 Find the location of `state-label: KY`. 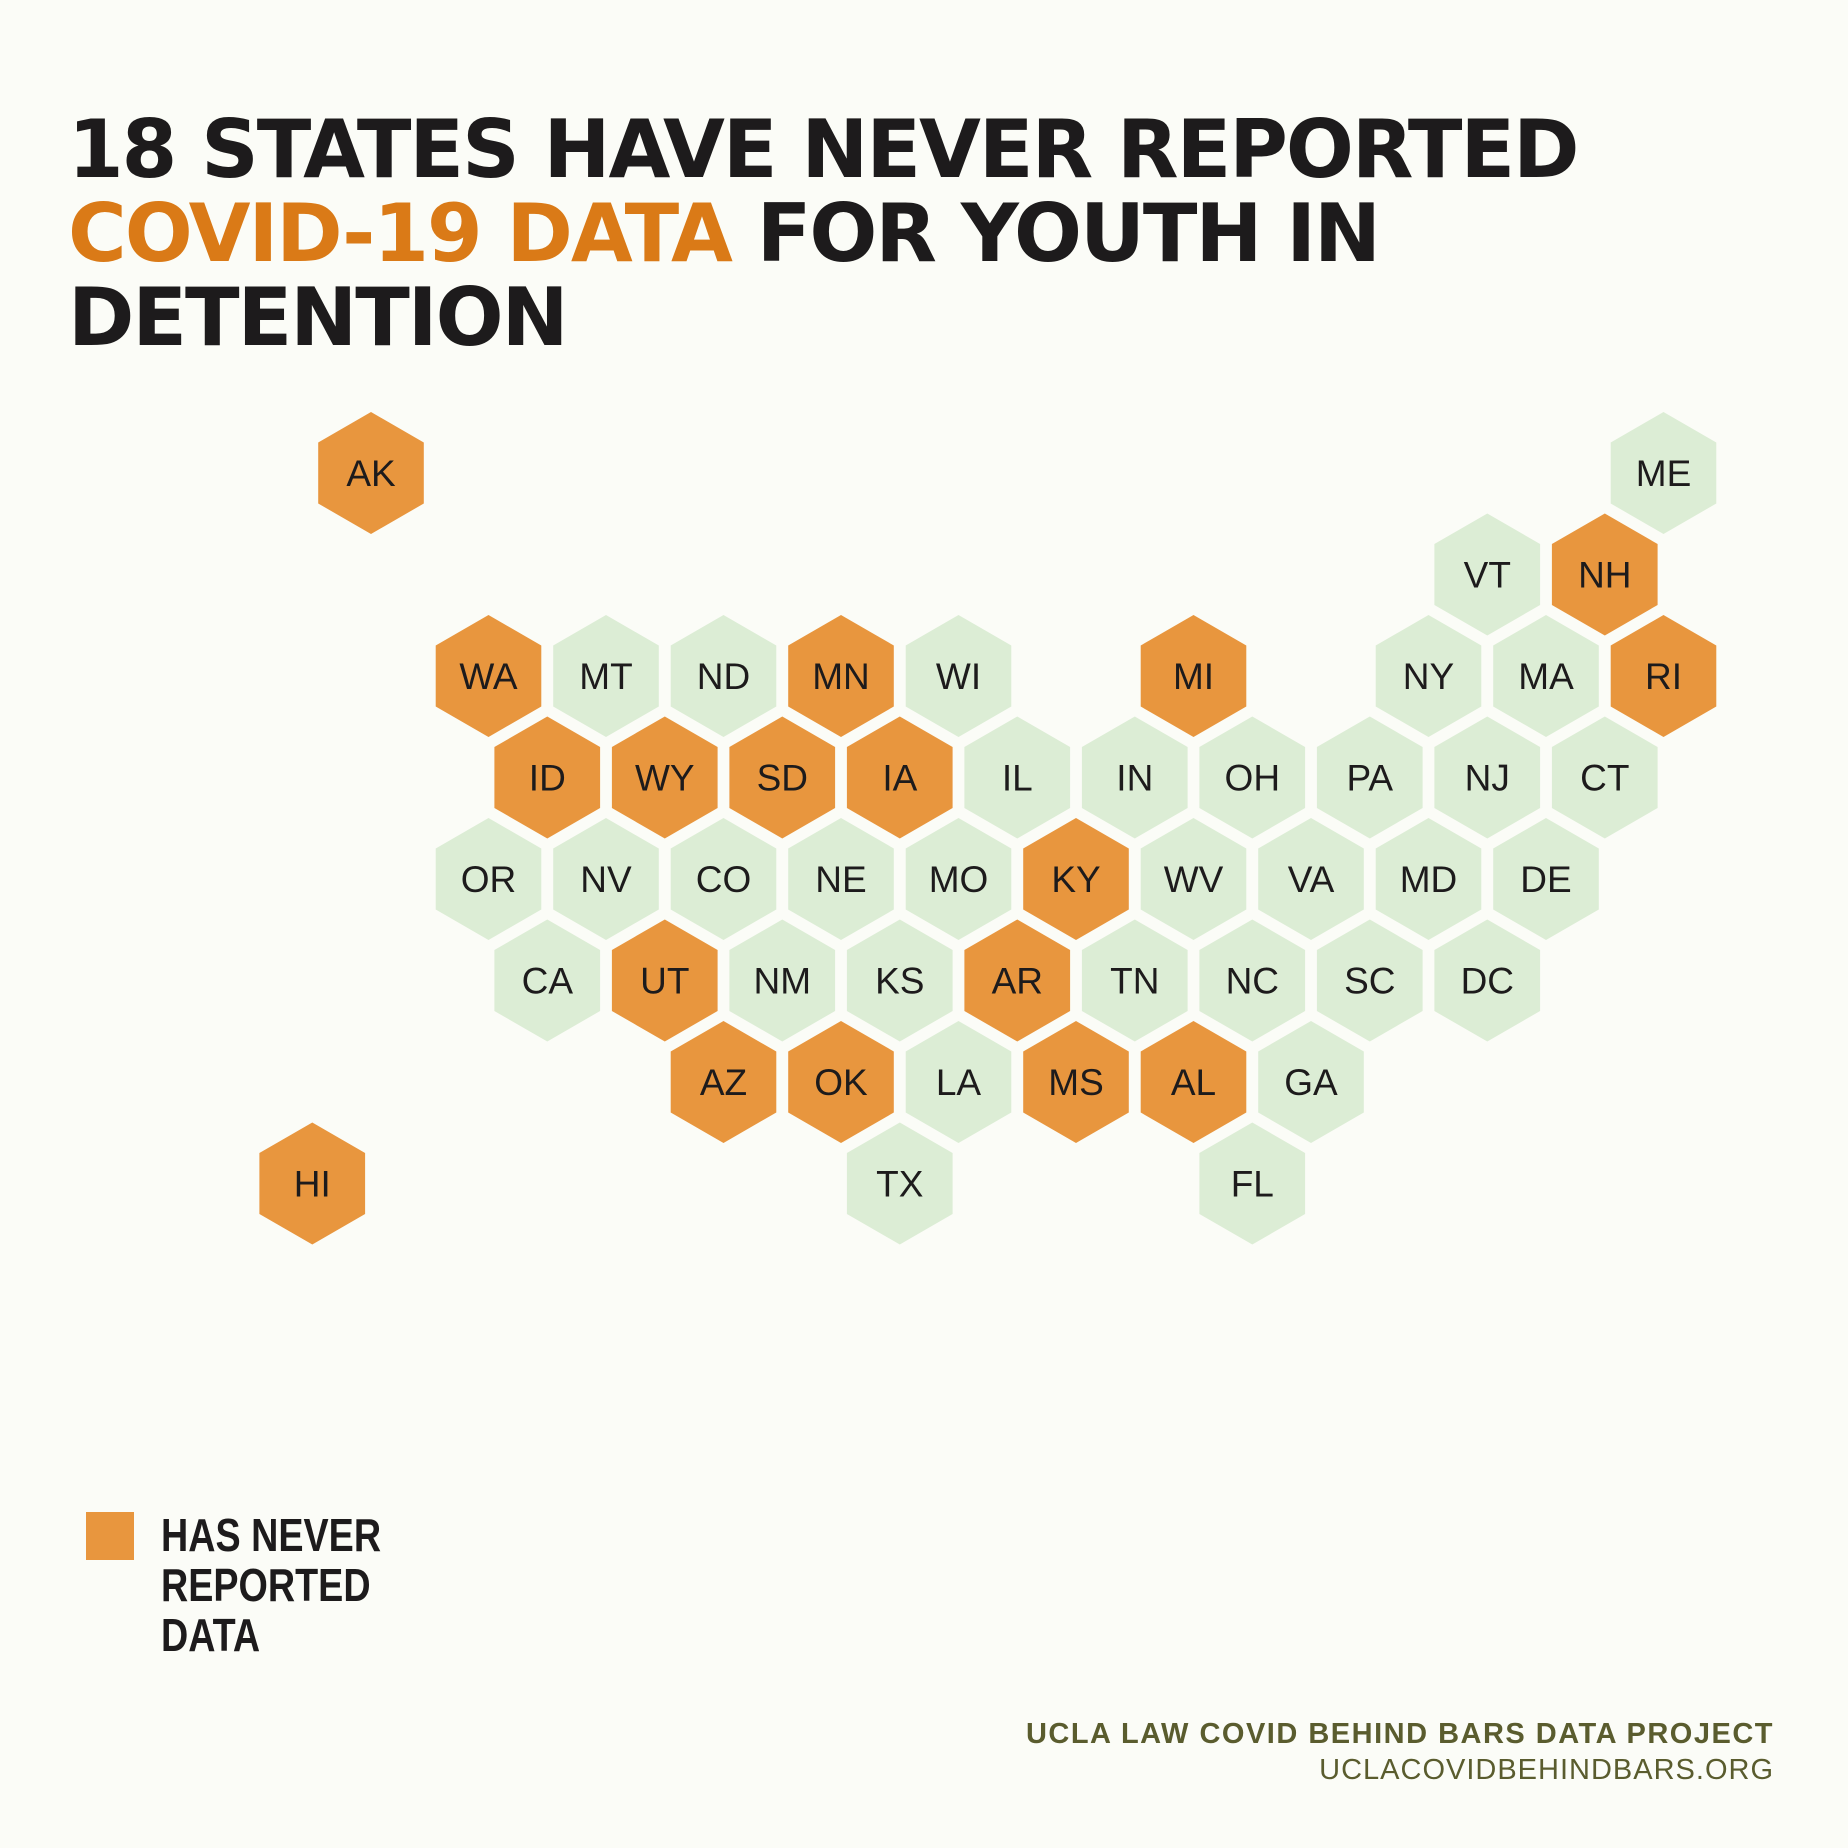

state-label: KY is located at coordinates (1075, 879).